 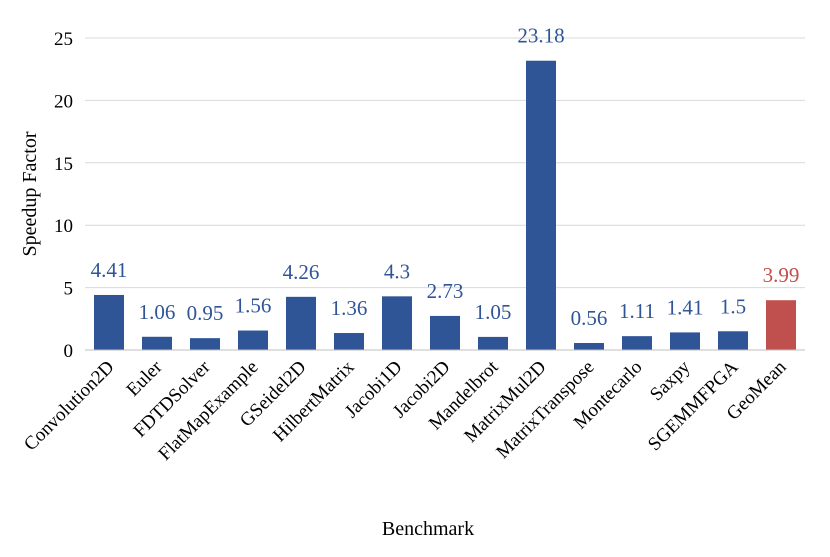 What do you see at coordinates (685, 341) in the screenshot?
I see `bar-saxpy` at bounding box center [685, 341].